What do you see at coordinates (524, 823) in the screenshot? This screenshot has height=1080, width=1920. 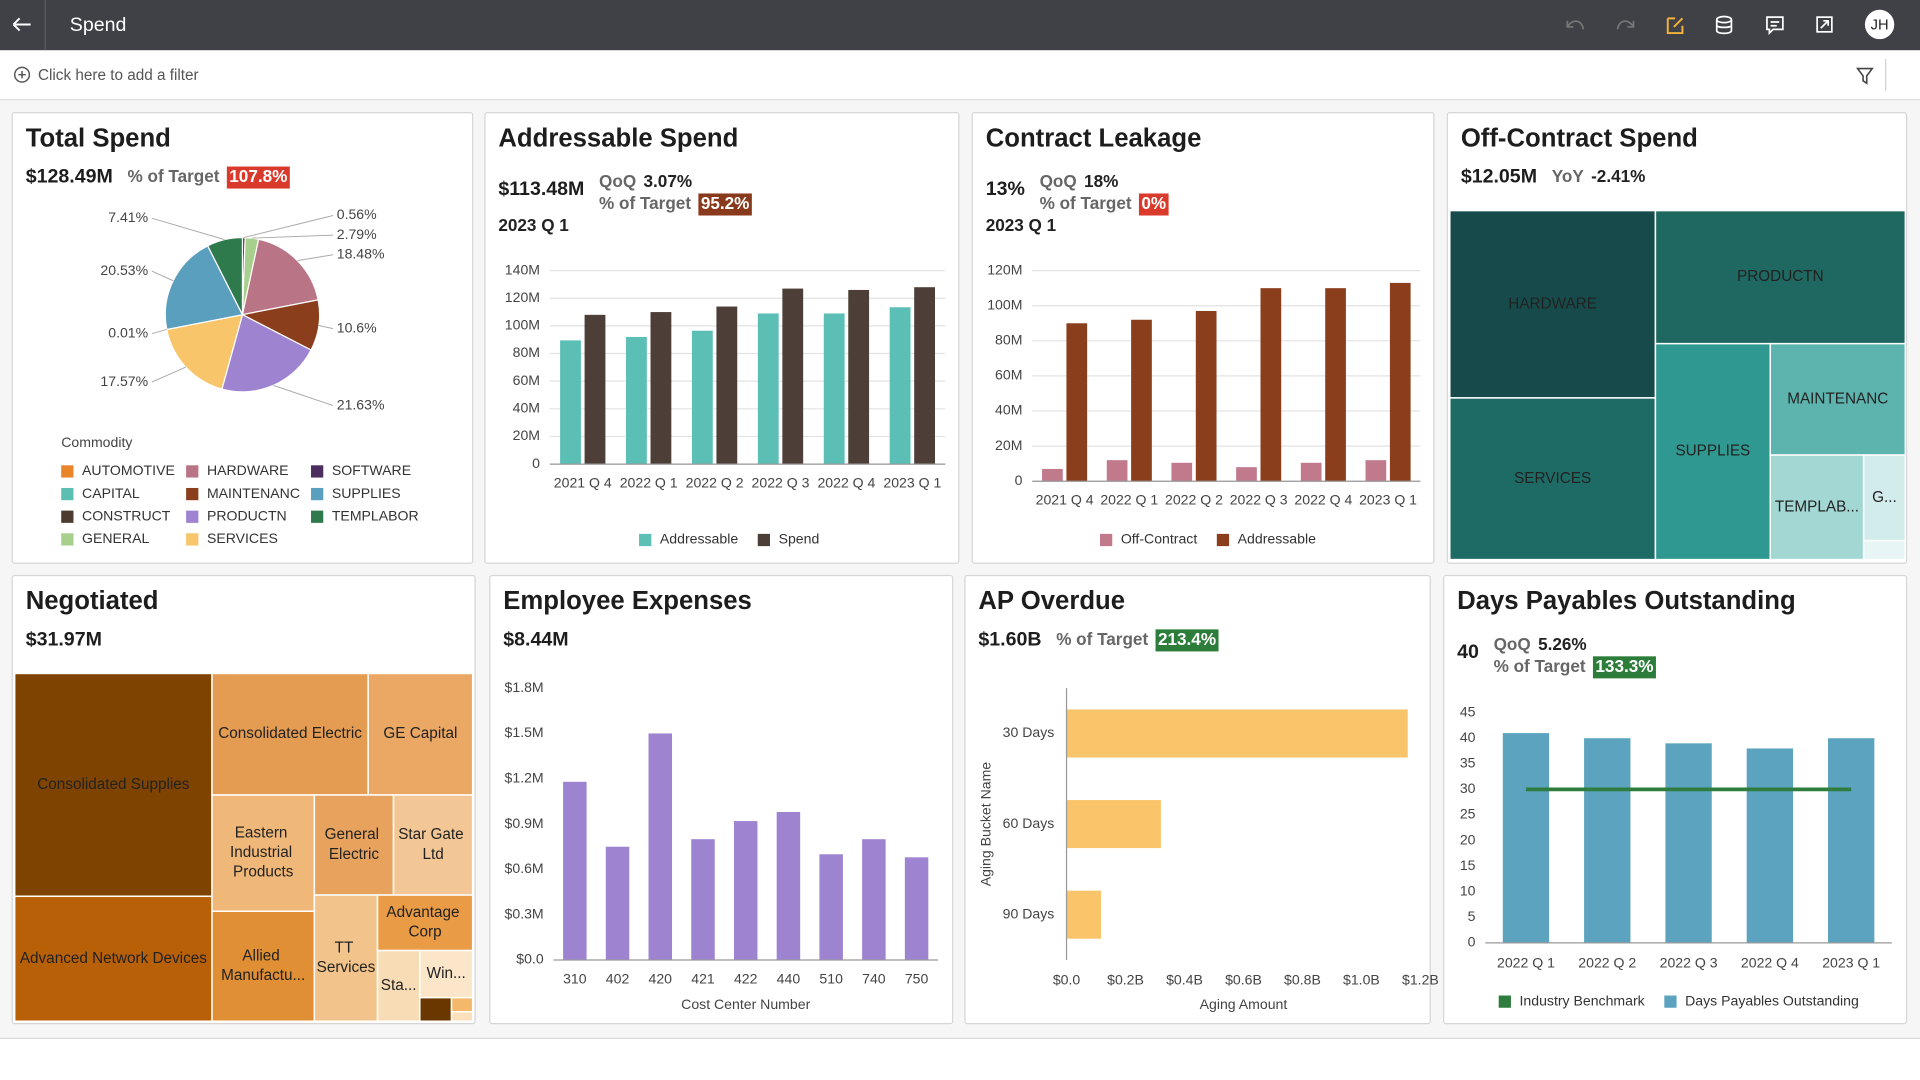 I see `y-tick-label: $0.9M` at bounding box center [524, 823].